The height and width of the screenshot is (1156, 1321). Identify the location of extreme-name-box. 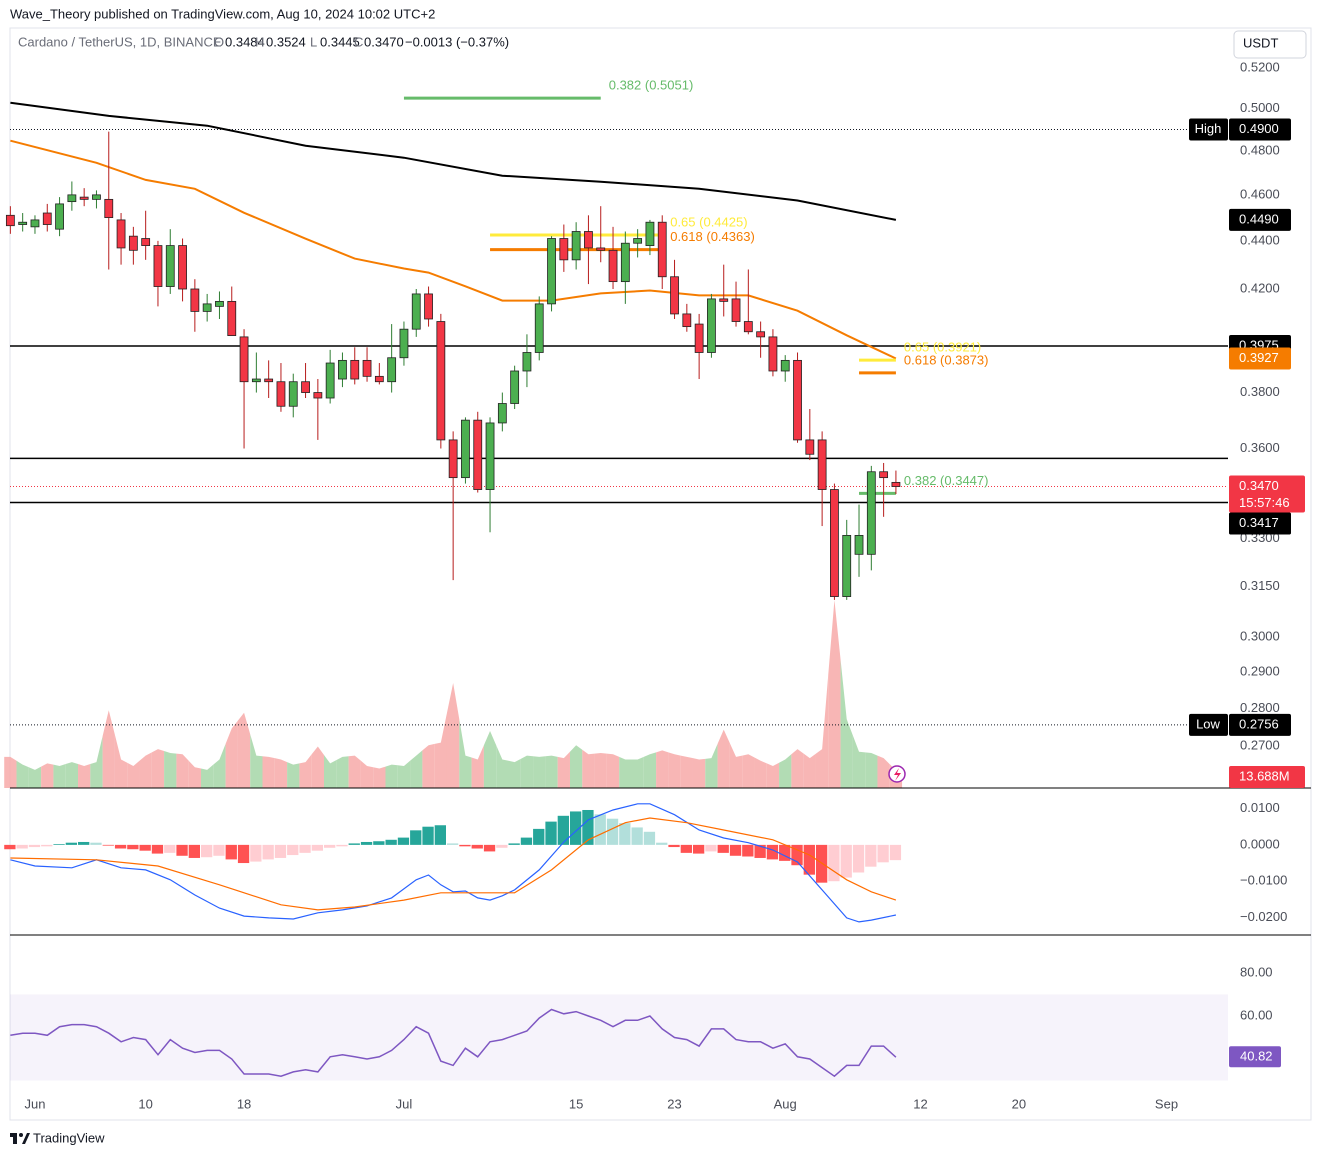
(1208, 129).